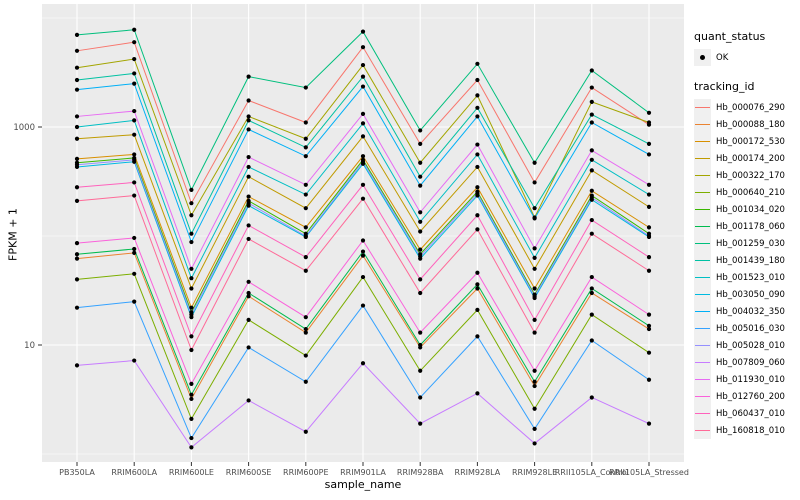  I want to click on legend-entry-Hb_003050_090: Hb_003050_090, so click(746, 294).